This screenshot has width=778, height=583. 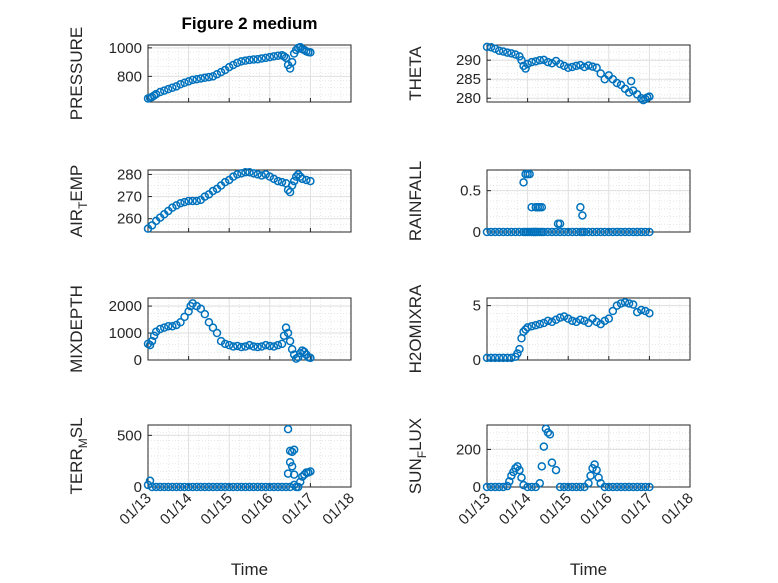 What do you see at coordinates (76, 329) in the screenshot?
I see `mixdepth-ylabel: MIXDEPTH` at bounding box center [76, 329].